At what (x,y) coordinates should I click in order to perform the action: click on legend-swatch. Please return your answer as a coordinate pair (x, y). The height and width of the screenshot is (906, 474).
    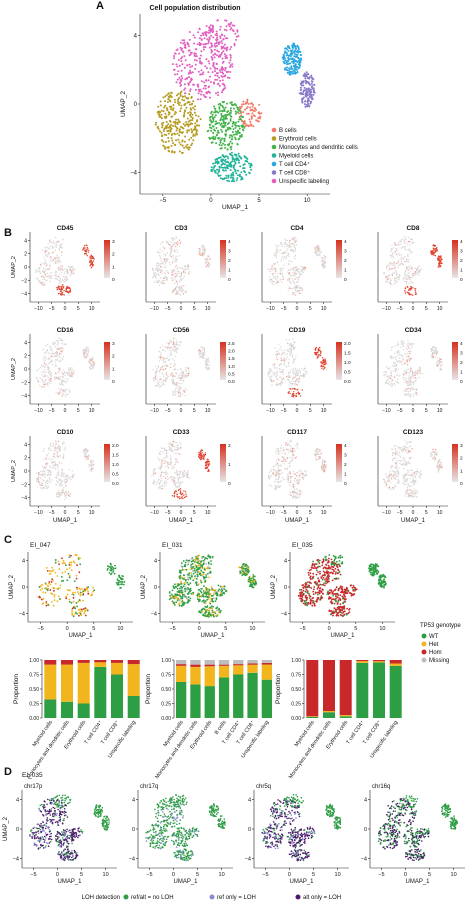
    Looking at the image, I should click on (274, 130).